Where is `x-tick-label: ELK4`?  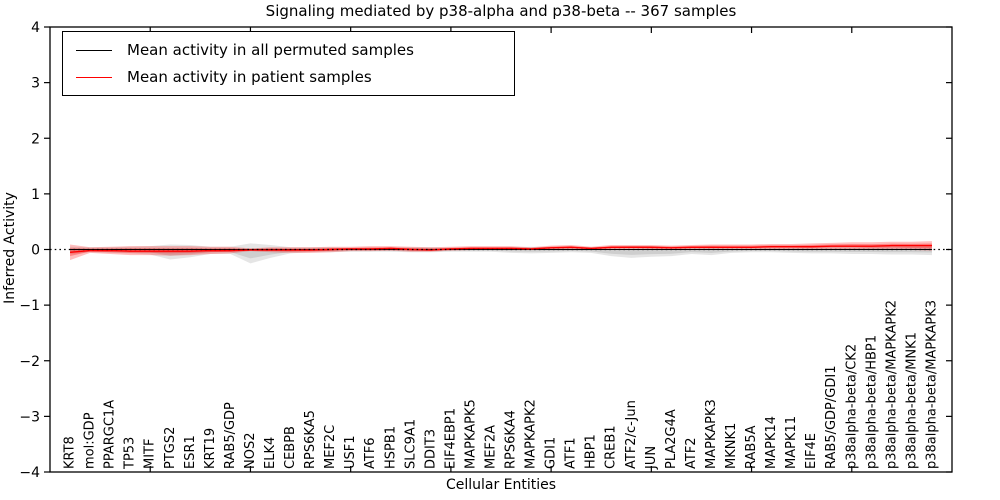 x-tick-label: ELK4 is located at coordinates (270, 453).